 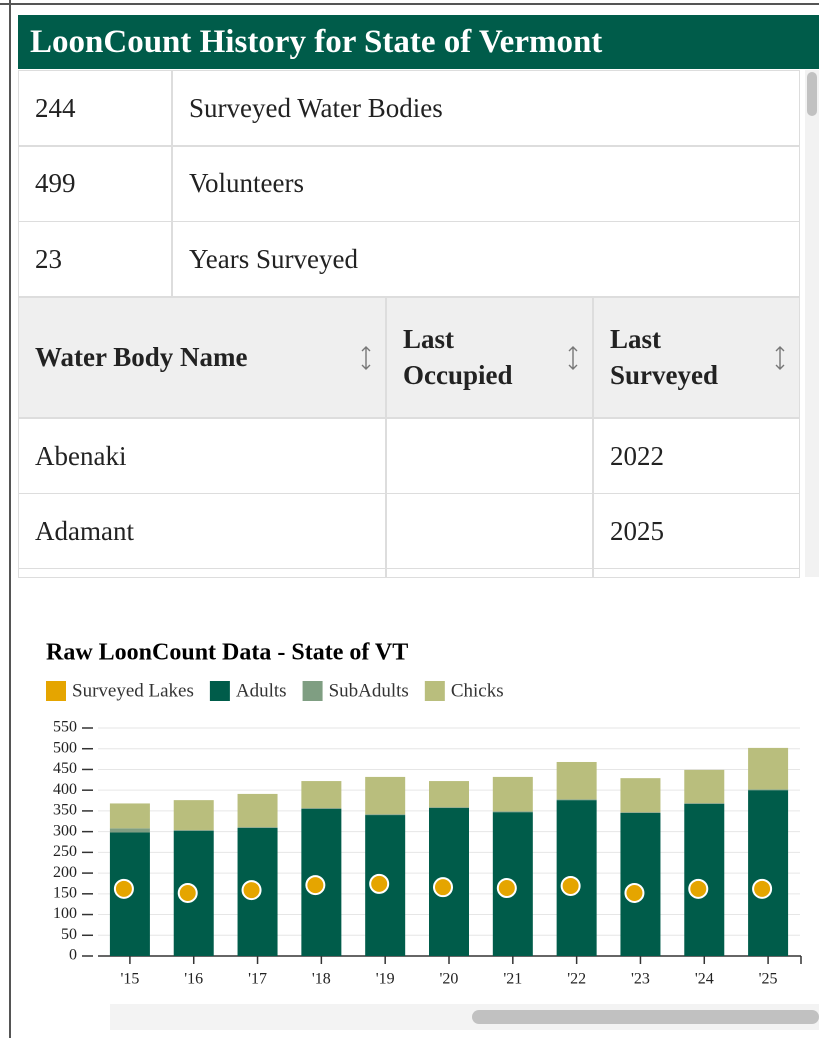 I want to click on cell-text: Last Occupied, so click(x=458, y=357).